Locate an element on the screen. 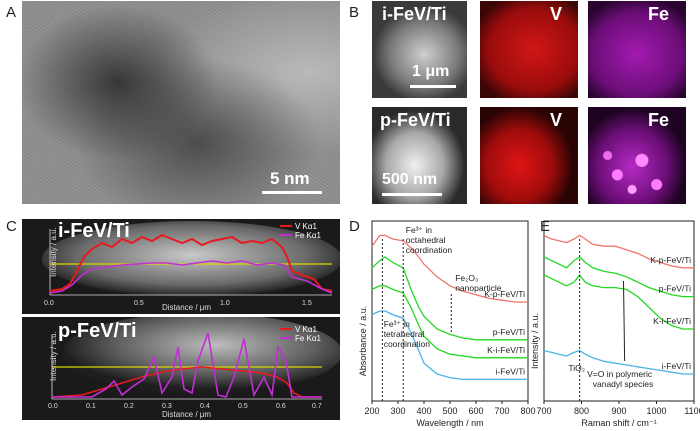 The image size is (700, 431). x-tick-label: 1100 is located at coordinates (692, 411).